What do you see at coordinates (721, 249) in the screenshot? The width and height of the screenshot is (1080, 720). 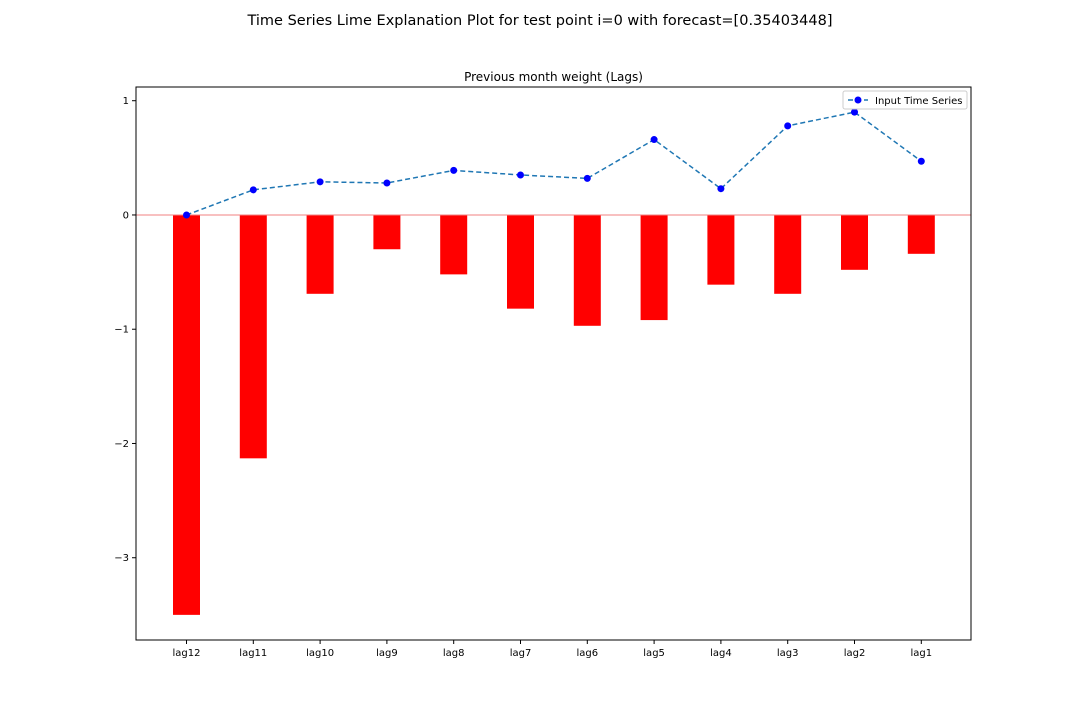 I see `bar-lag4` at bounding box center [721, 249].